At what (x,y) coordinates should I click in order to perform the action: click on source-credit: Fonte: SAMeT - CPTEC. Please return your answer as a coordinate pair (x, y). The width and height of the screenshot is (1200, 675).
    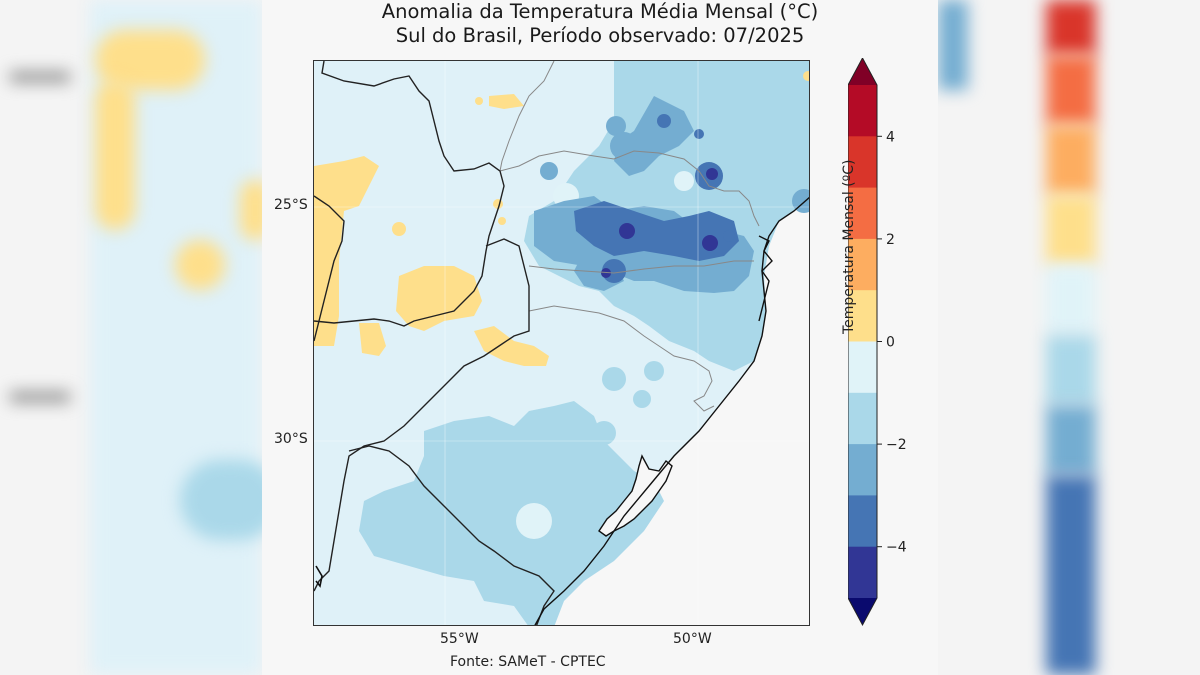
    Looking at the image, I should click on (528, 662).